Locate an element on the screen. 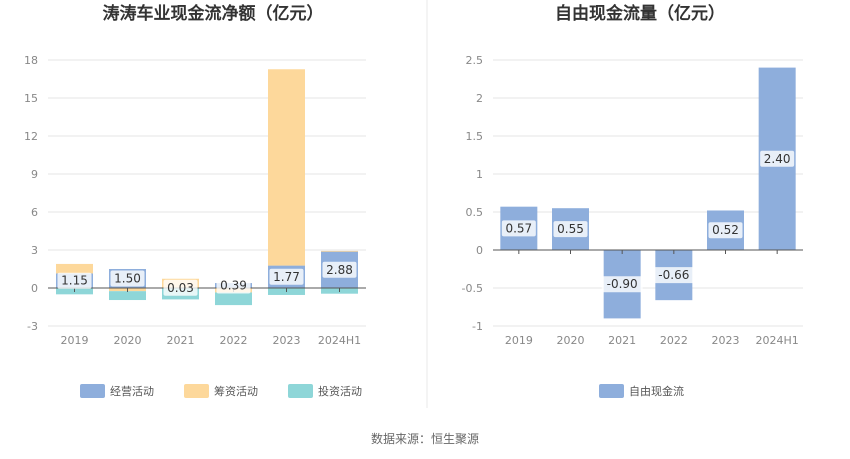 This screenshot has height=459, width=850. y-tick-label: 6 is located at coordinates (34, 212).